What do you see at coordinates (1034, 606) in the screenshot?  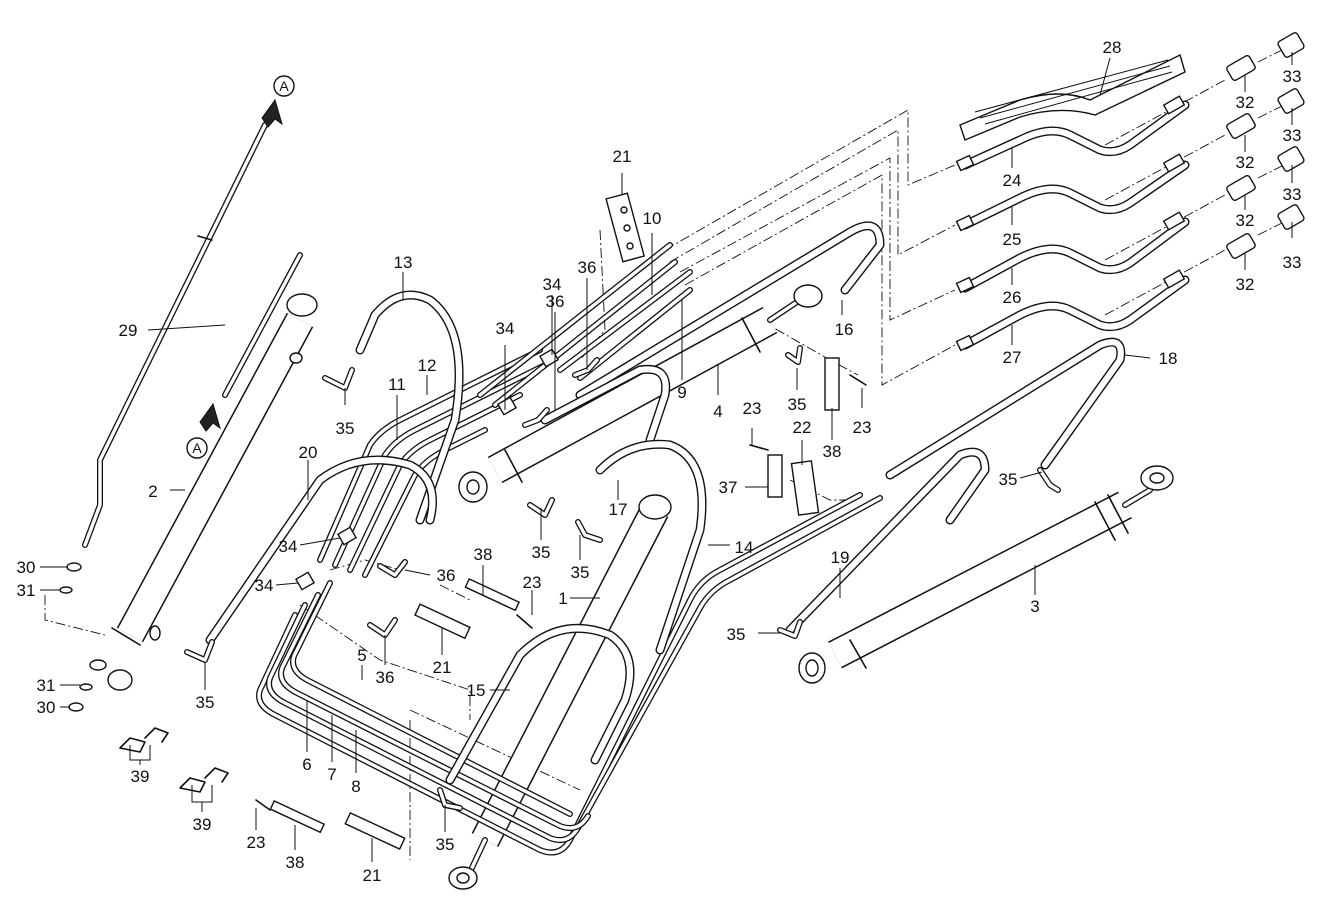 I see `label-3: 3` at bounding box center [1034, 606].